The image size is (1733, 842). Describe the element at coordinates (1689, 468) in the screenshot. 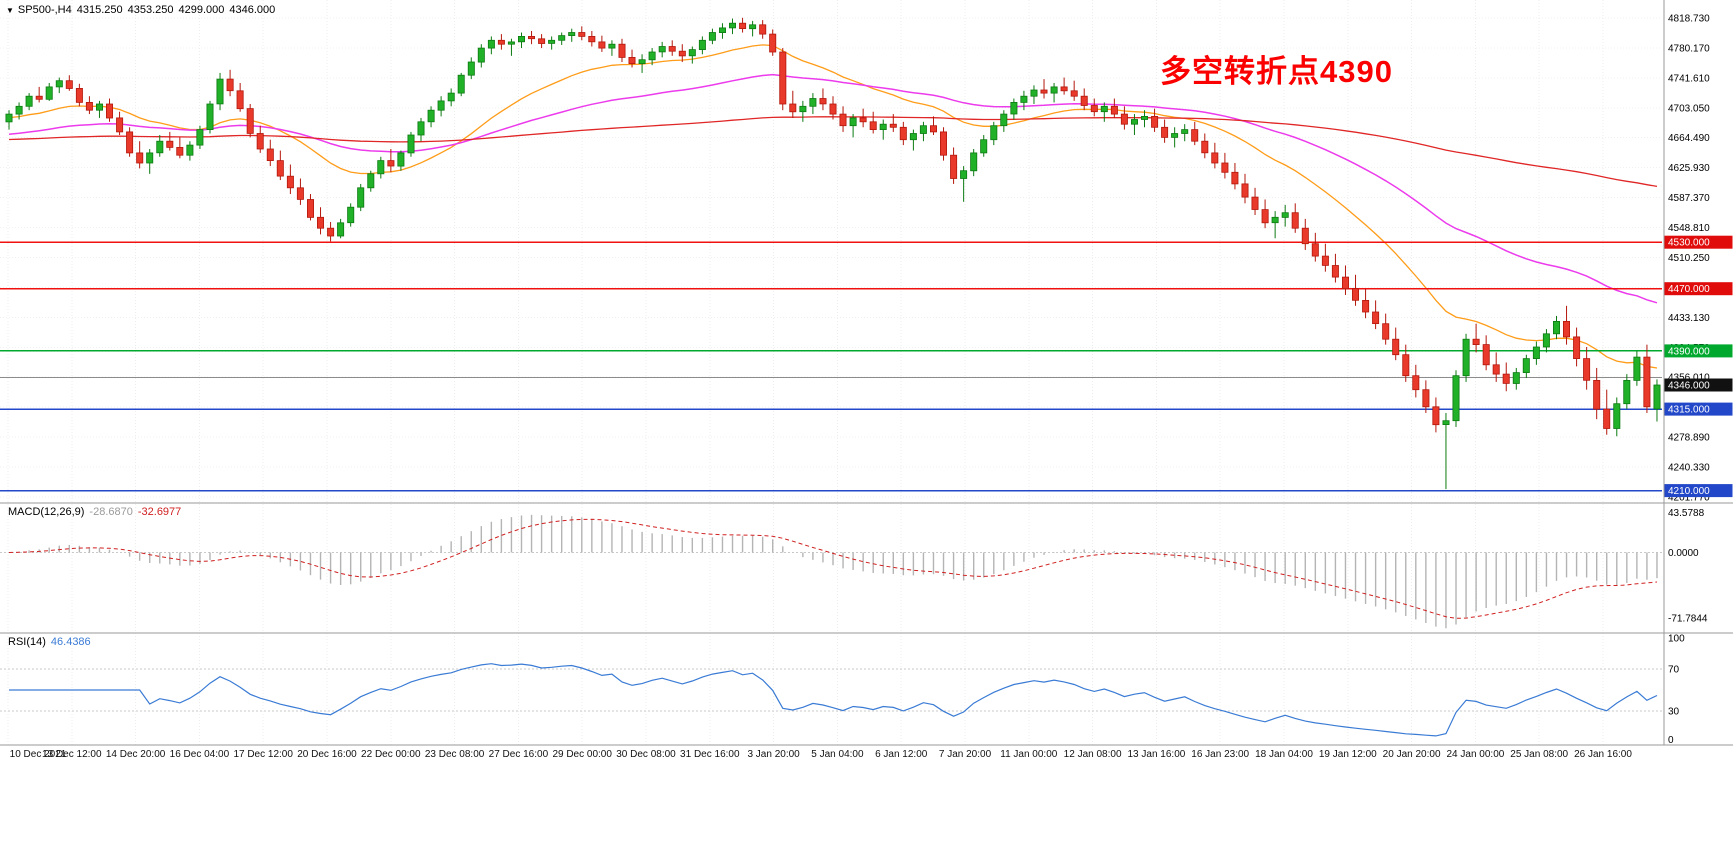

I see `svg-text: 4240.330` at that location.